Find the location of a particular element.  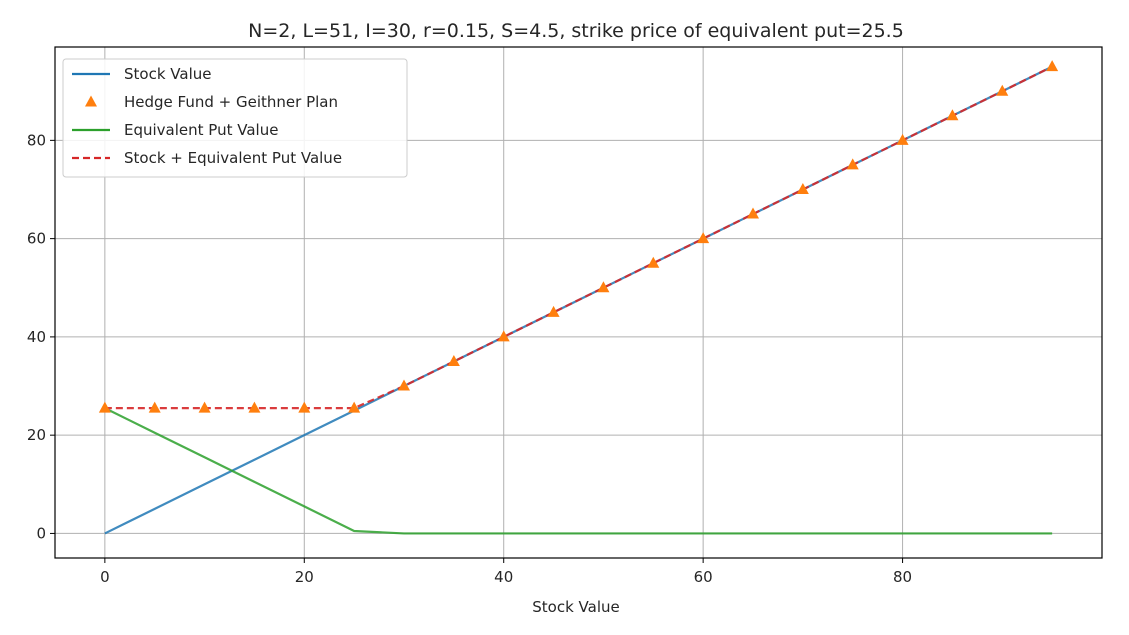

y-tick-label: 40 is located at coordinates (36, 337).